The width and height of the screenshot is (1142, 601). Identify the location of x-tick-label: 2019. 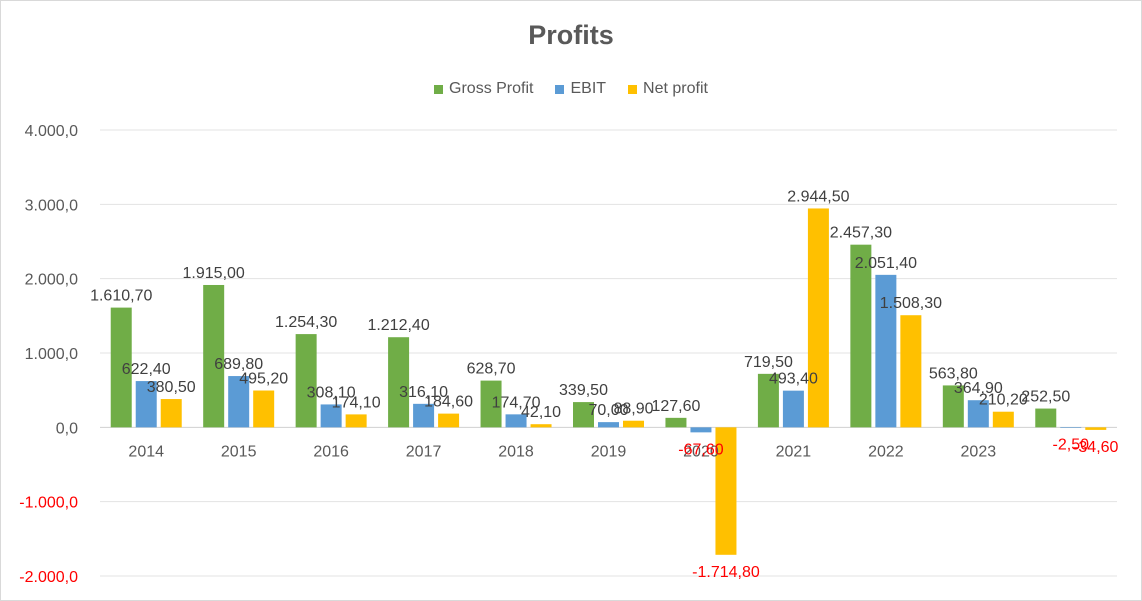
(609, 451).